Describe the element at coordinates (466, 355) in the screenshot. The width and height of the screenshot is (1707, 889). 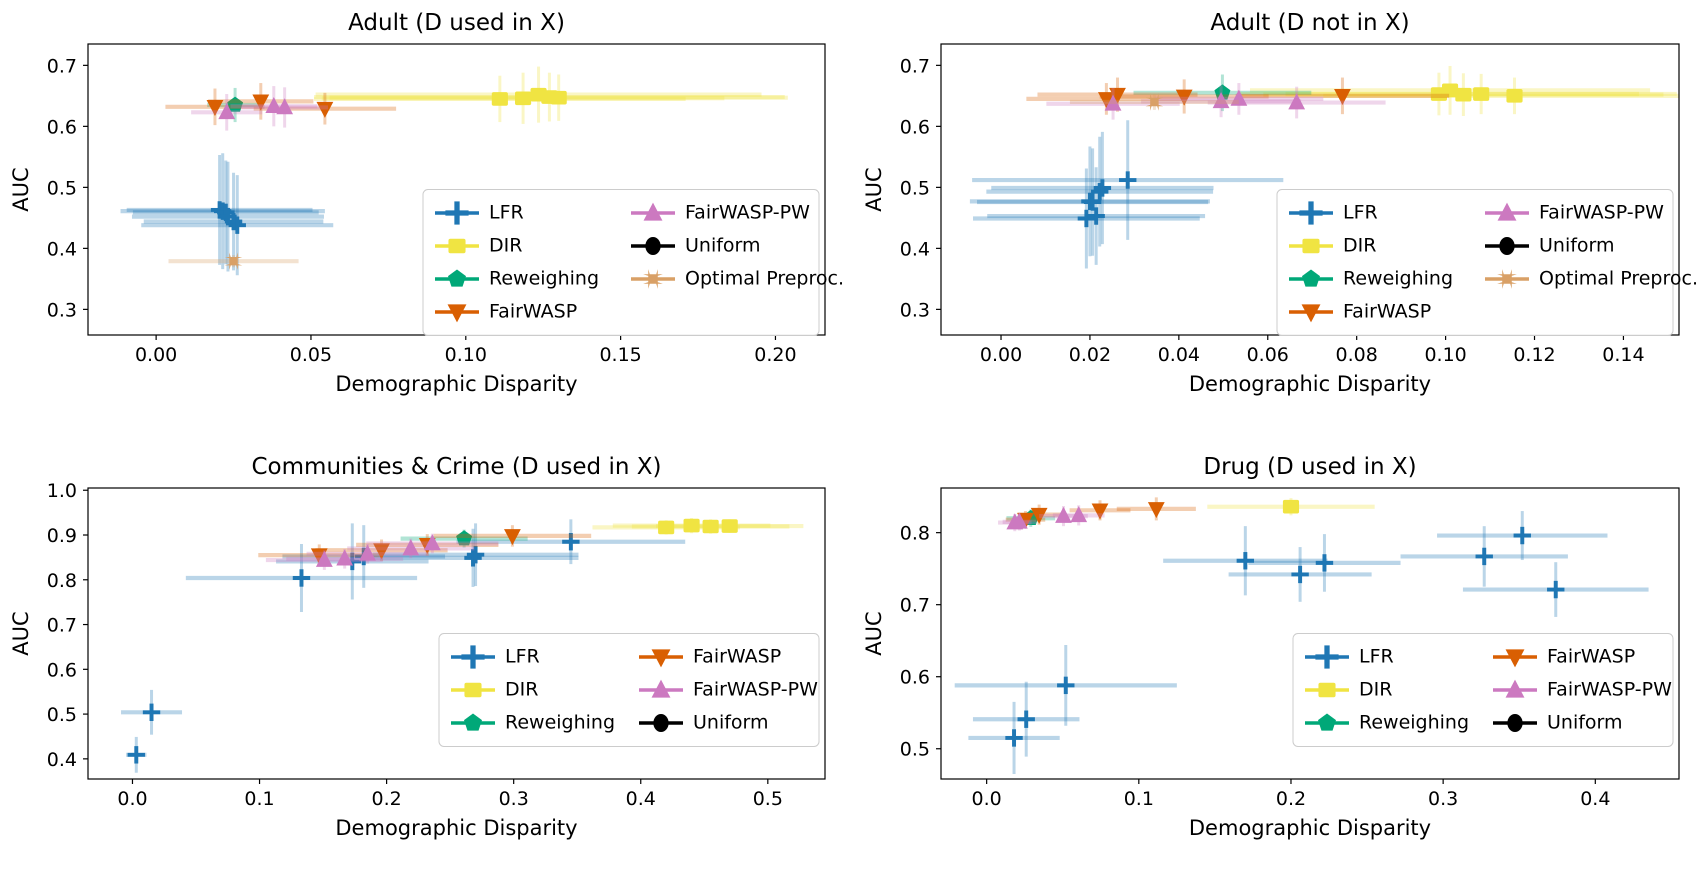
I see `x-tick-label: 0.10` at that location.